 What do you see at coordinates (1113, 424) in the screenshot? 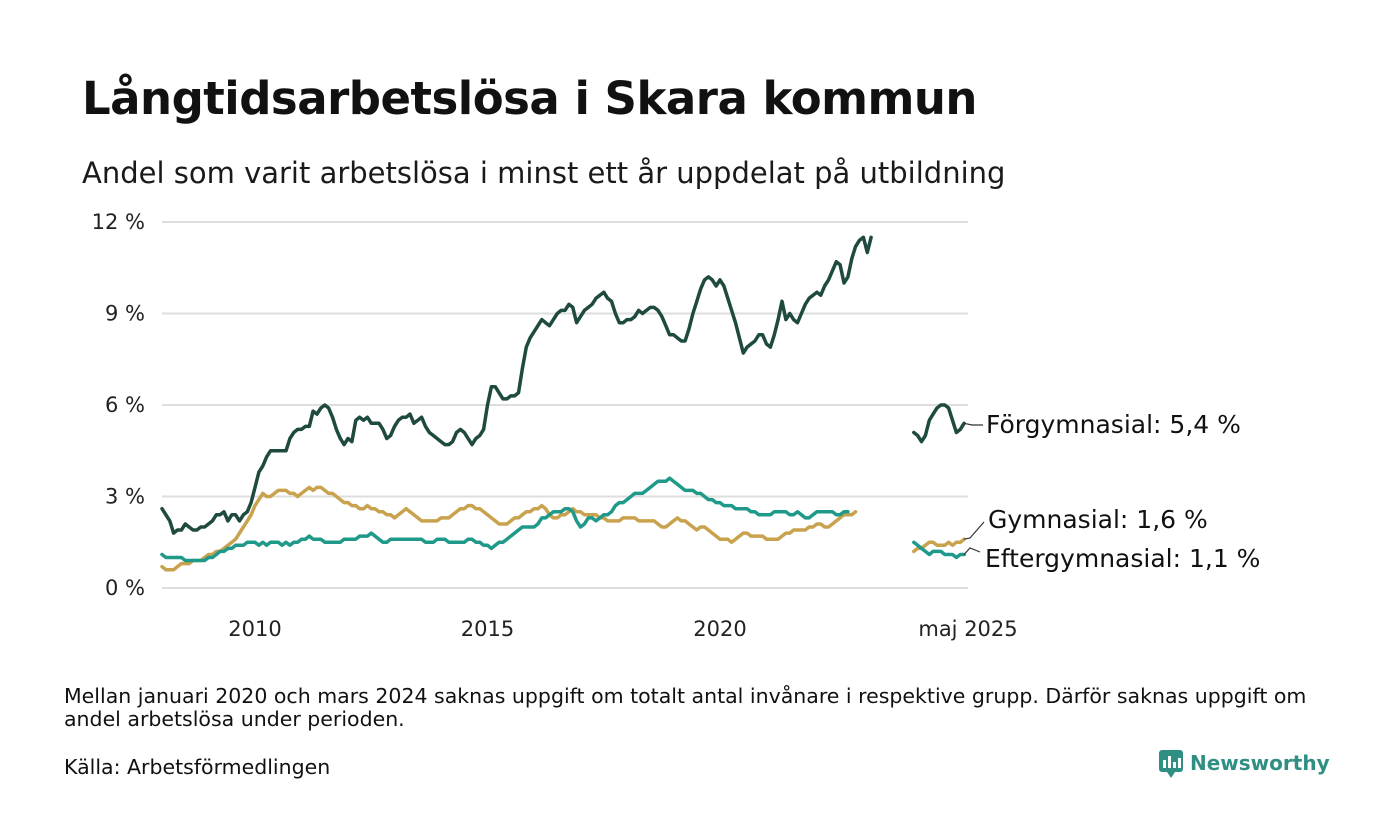
I see `series-label: Förgymnasial: 5,4 %` at bounding box center [1113, 424].